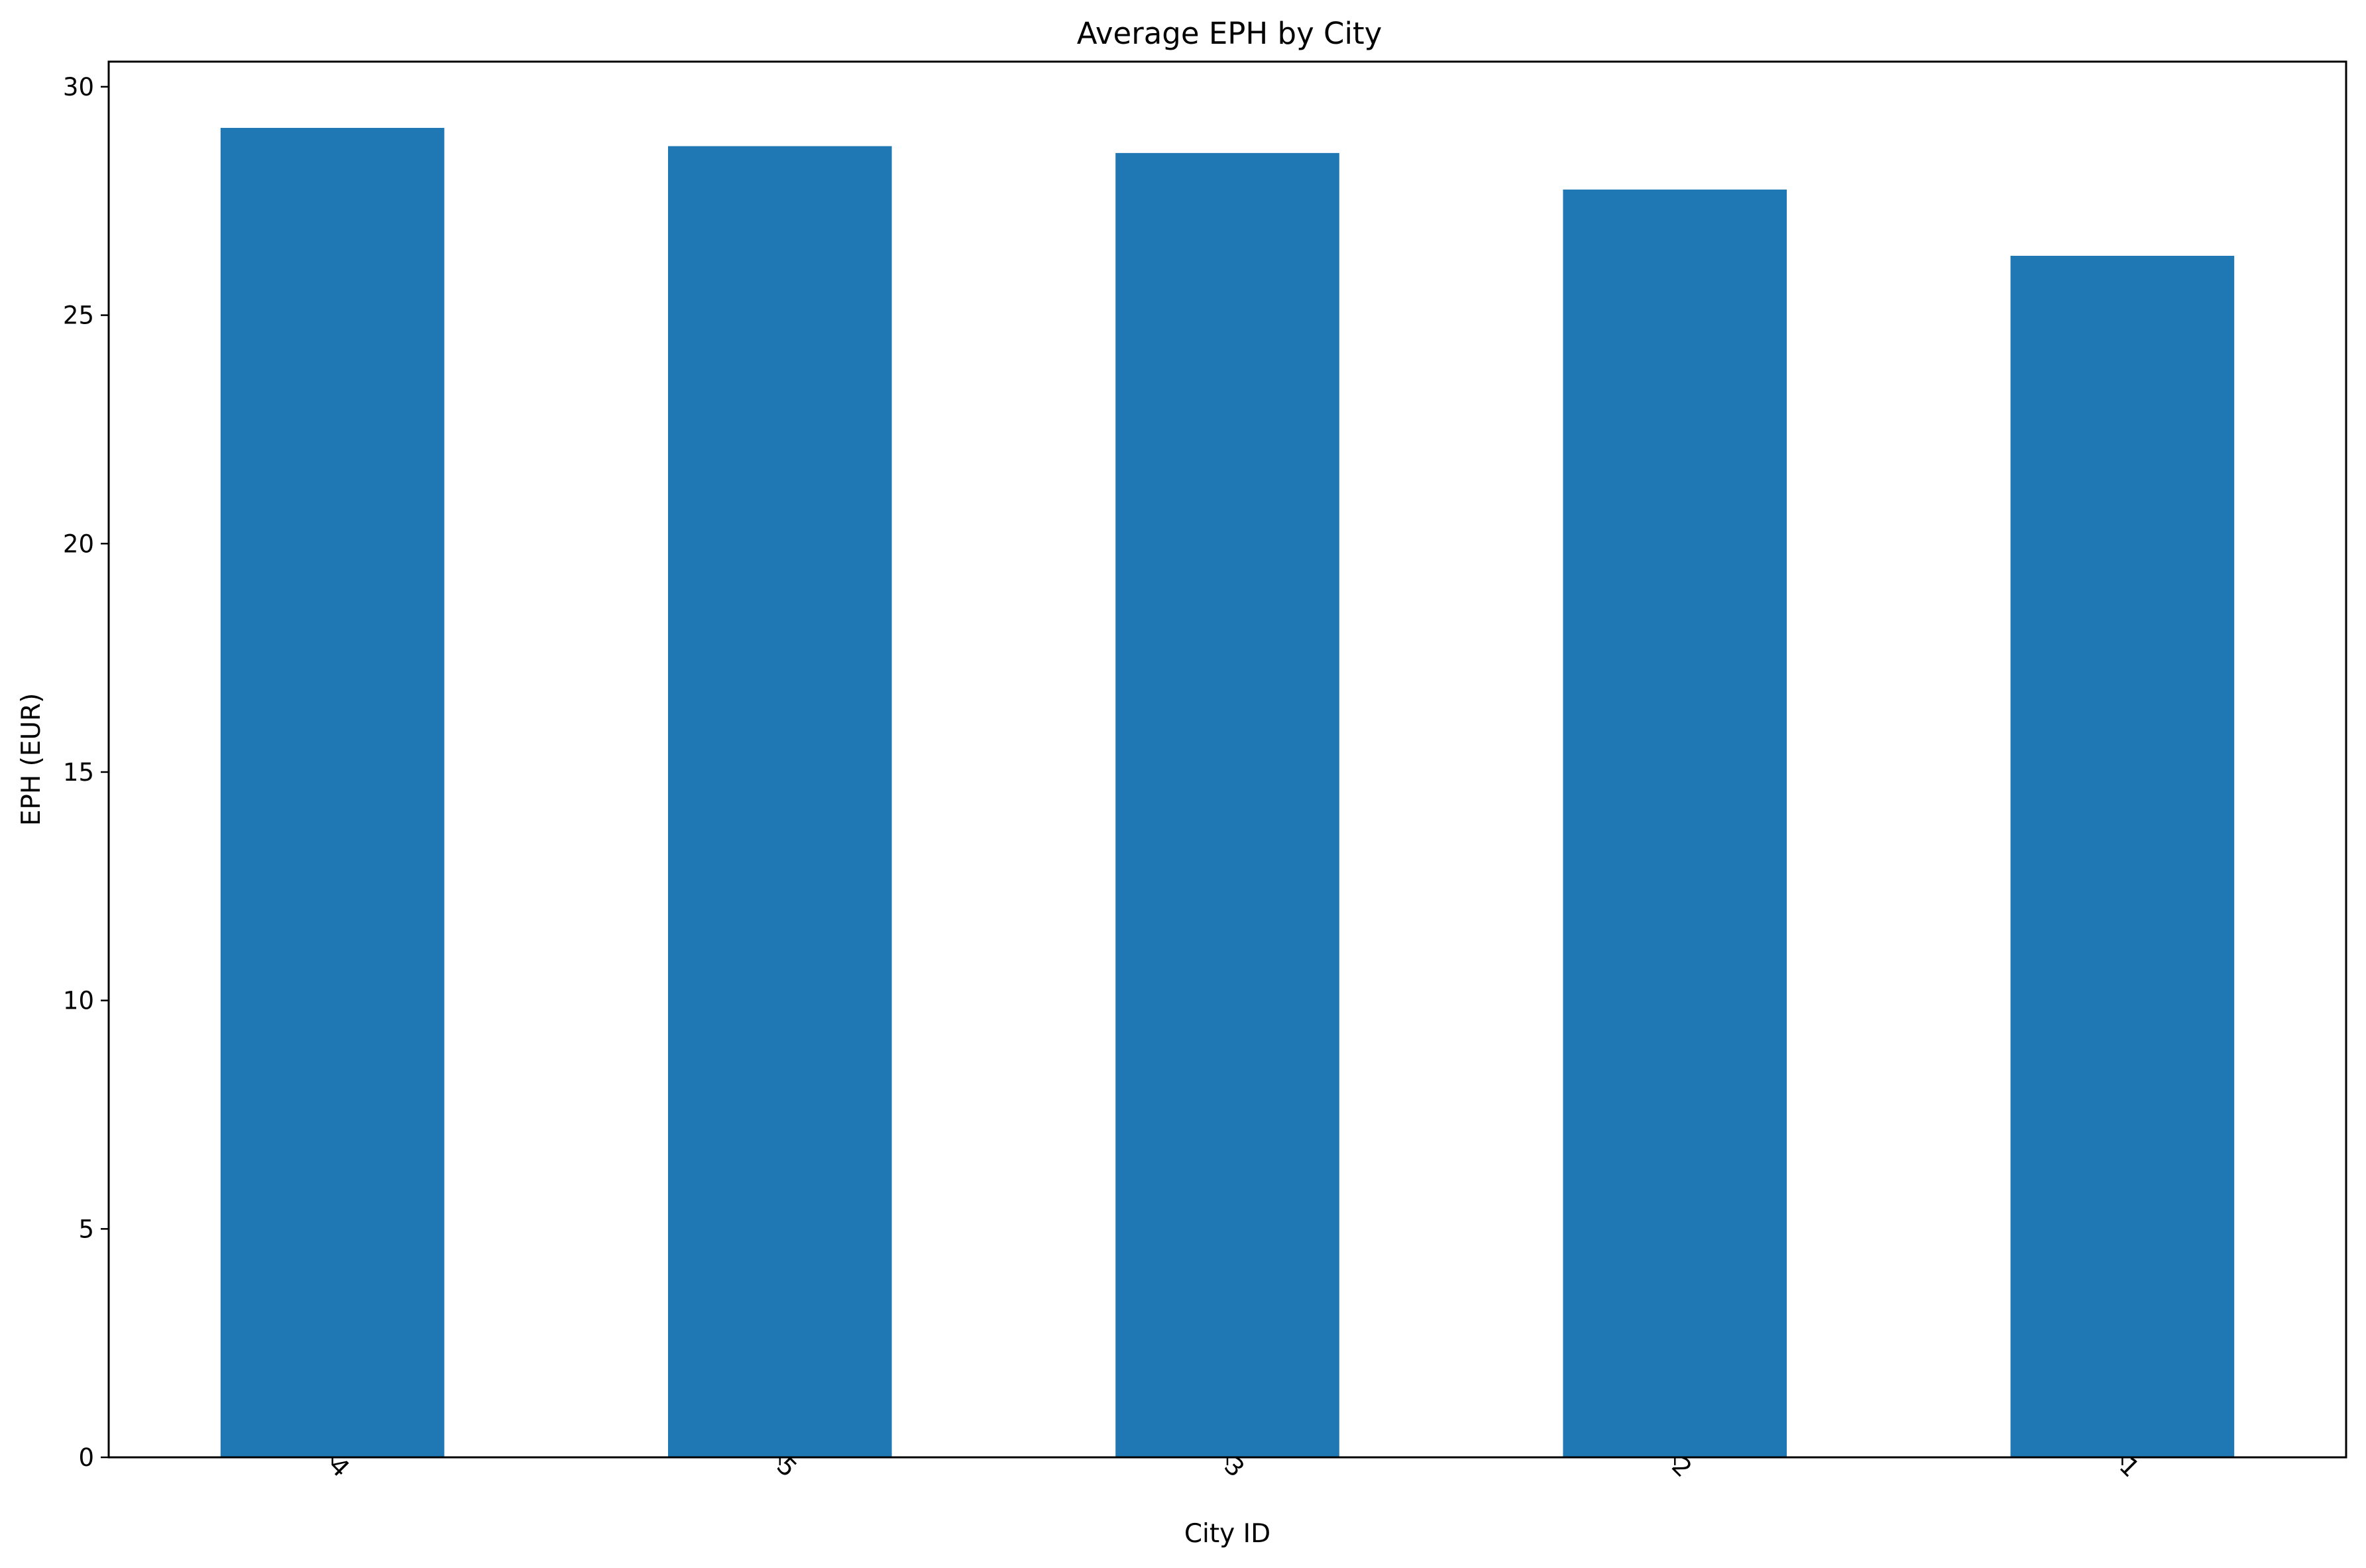 The image size is (2366, 1568). I want to click on y-axis-ticks: 0 5 10 15 20 25 30, so click(86, 772).